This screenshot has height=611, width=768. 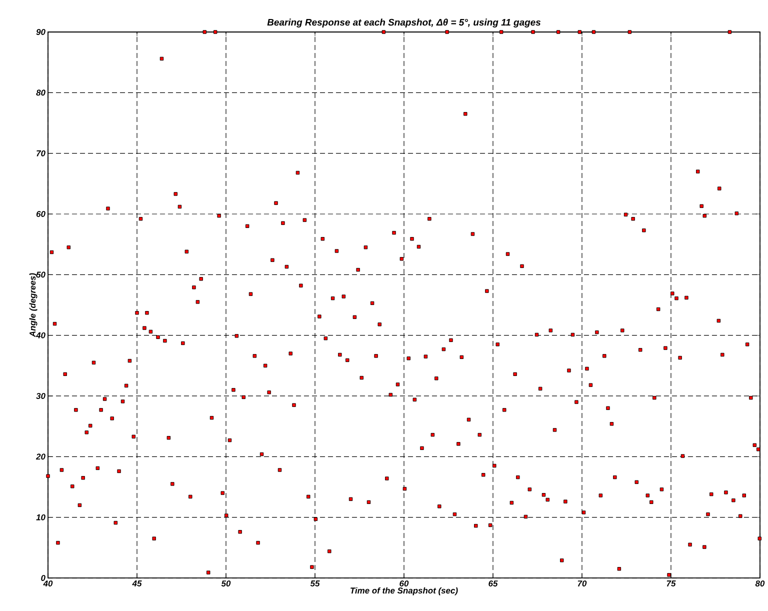 I want to click on x-tick-label: 75, so click(x=671, y=583).